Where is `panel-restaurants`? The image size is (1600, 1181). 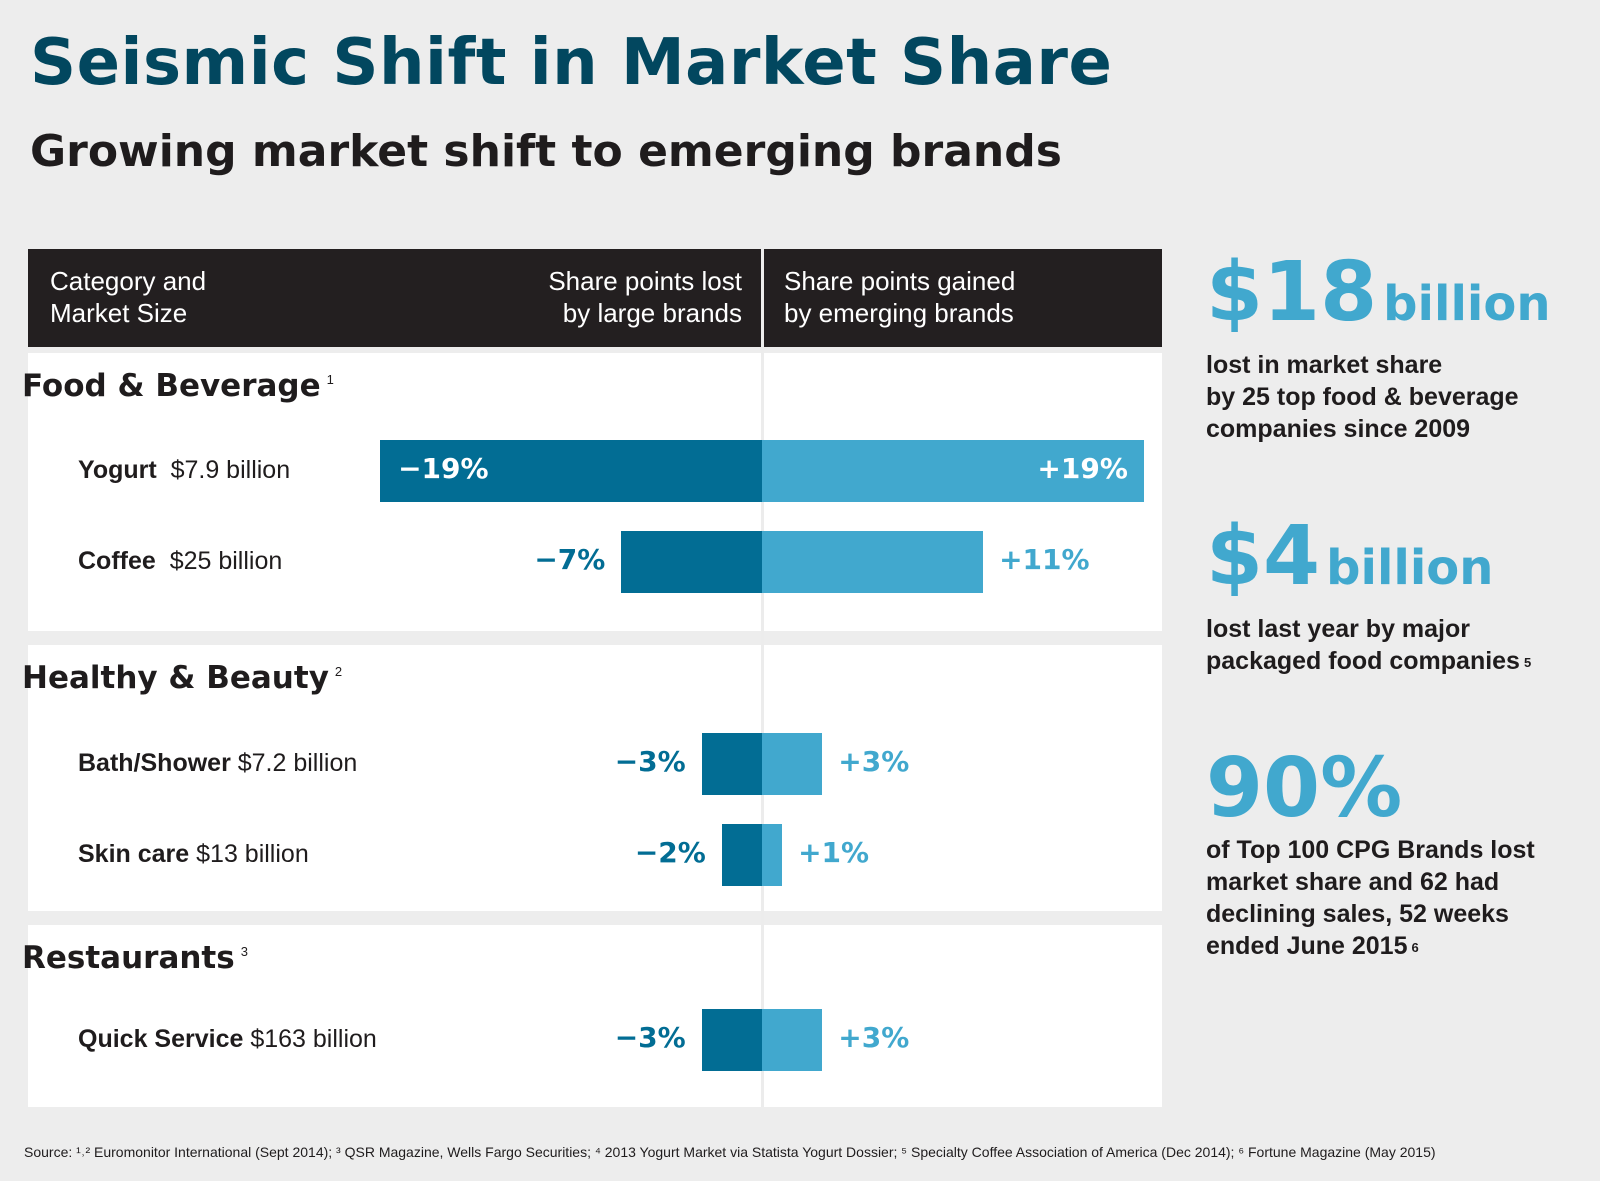 panel-restaurants is located at coordinates (595, 1016).